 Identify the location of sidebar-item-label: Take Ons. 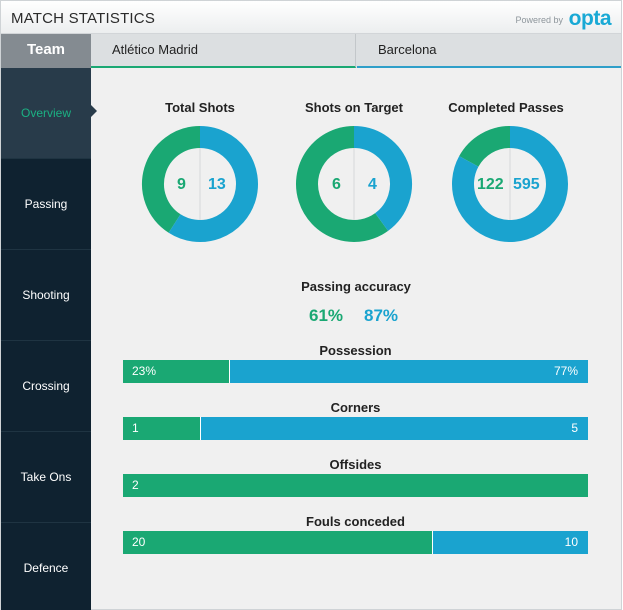
(46, 477).